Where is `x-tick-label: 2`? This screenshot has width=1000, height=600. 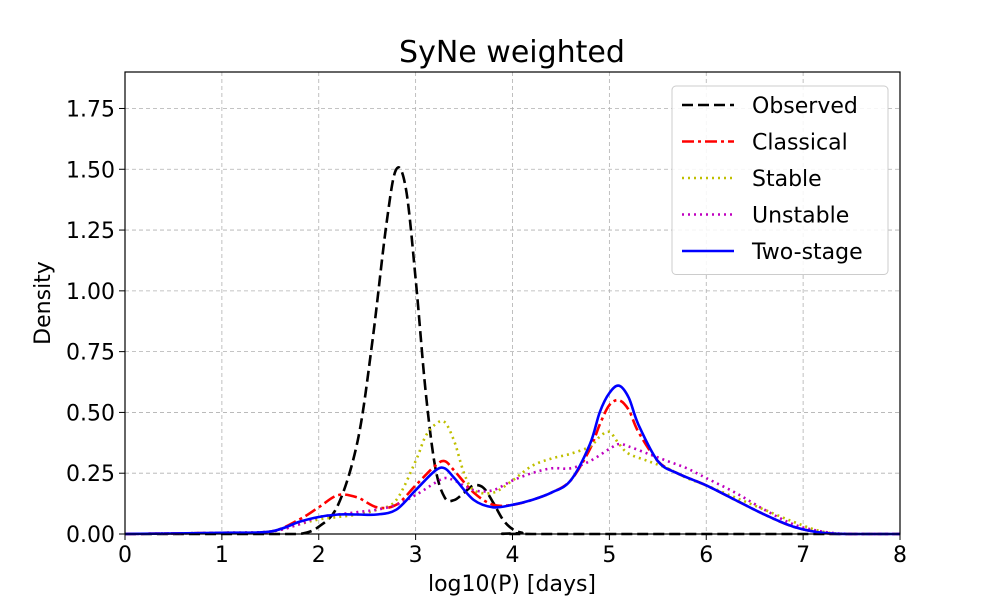
x-tick-label: 2 is located at coordinates (319, 555).